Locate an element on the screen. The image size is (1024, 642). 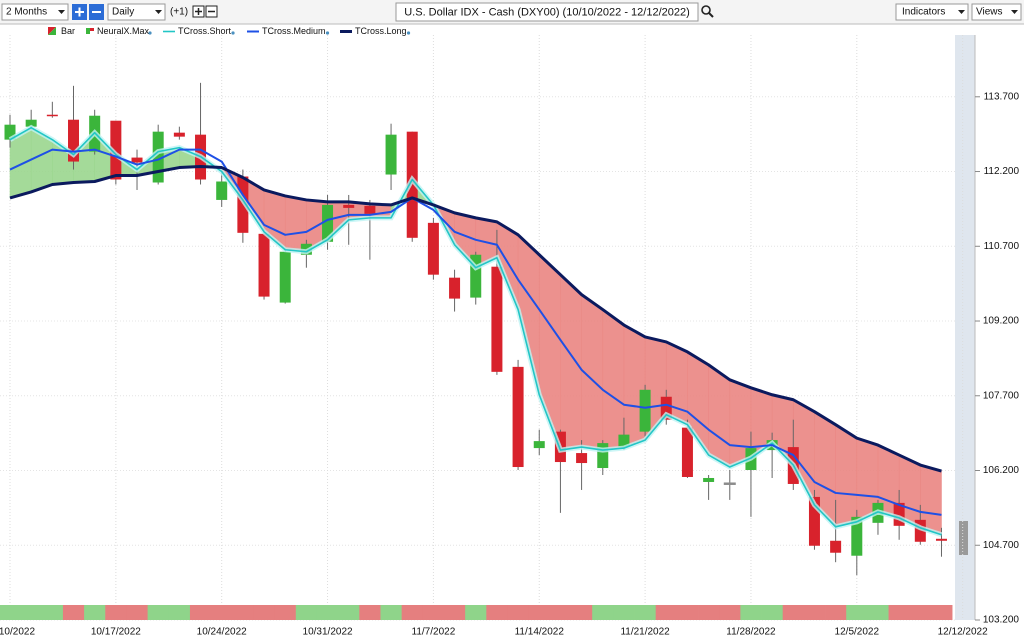
period-select is located at coordinates (35, 12).